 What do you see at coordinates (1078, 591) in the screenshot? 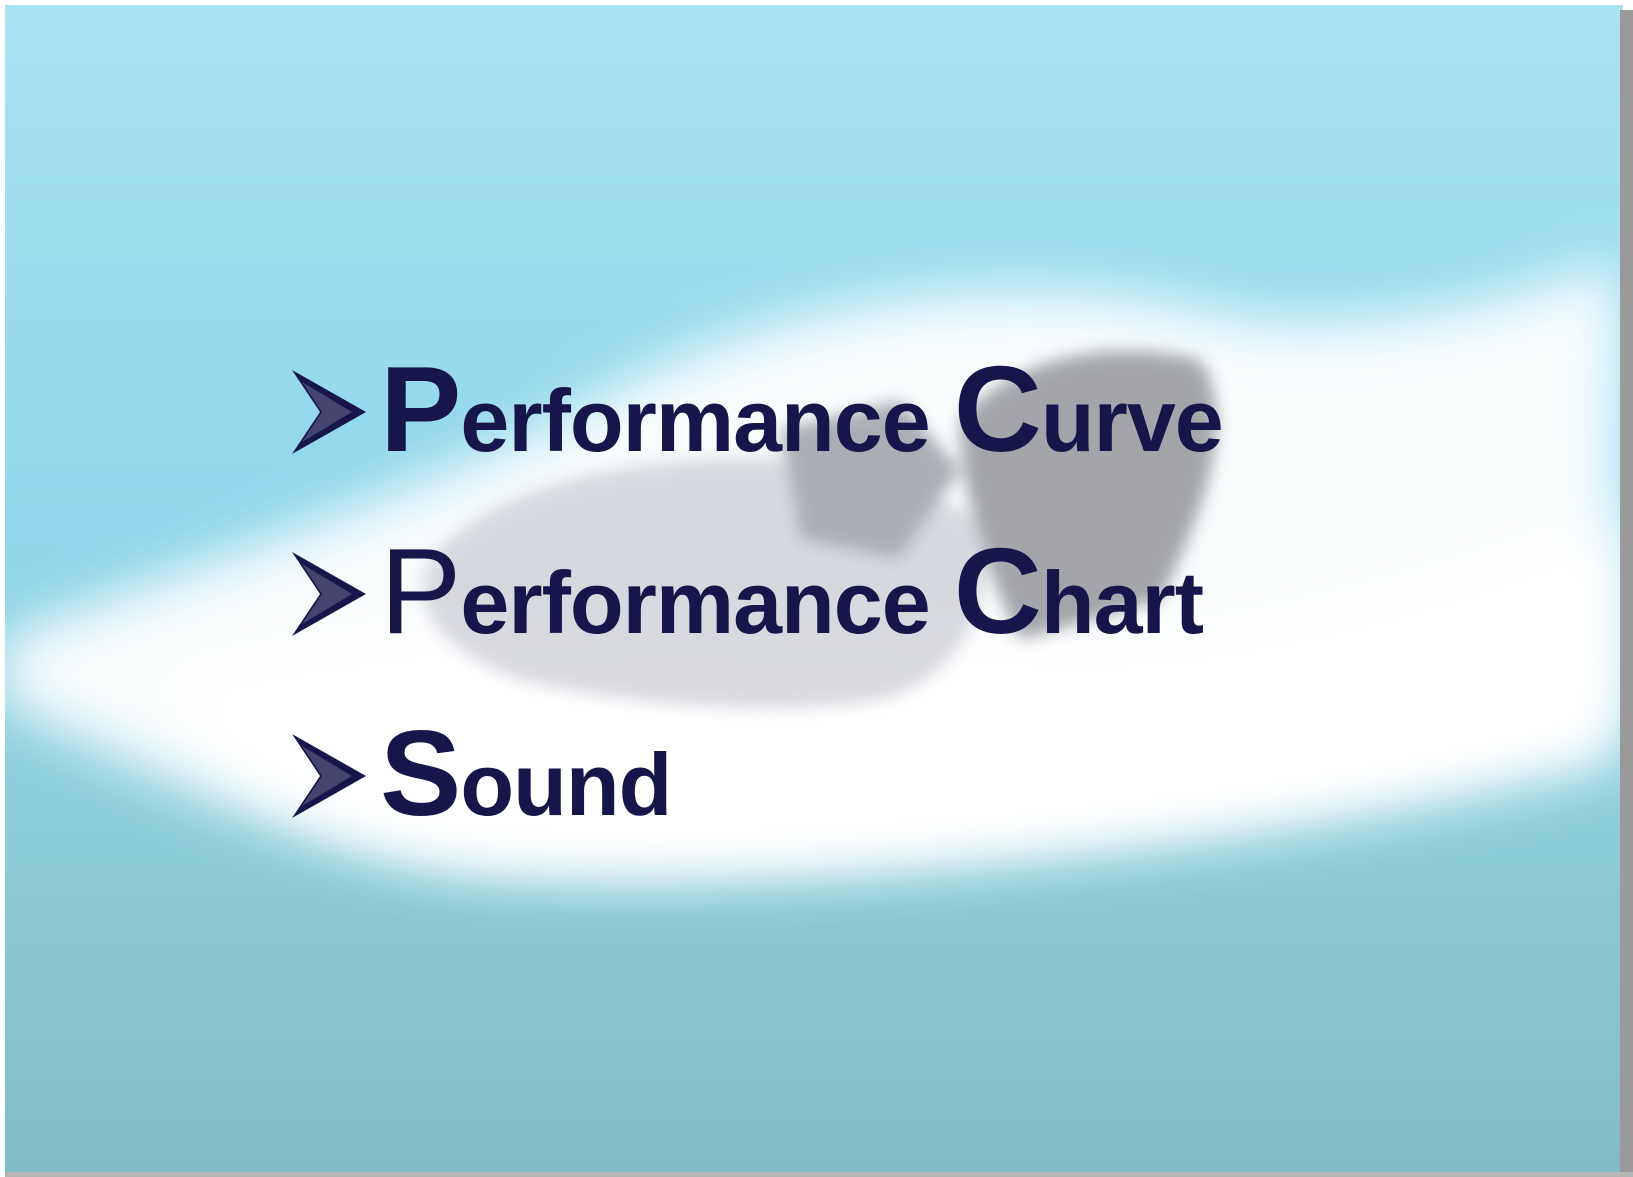
I see `item-word: Chart` at bounding box center [1078, 591].